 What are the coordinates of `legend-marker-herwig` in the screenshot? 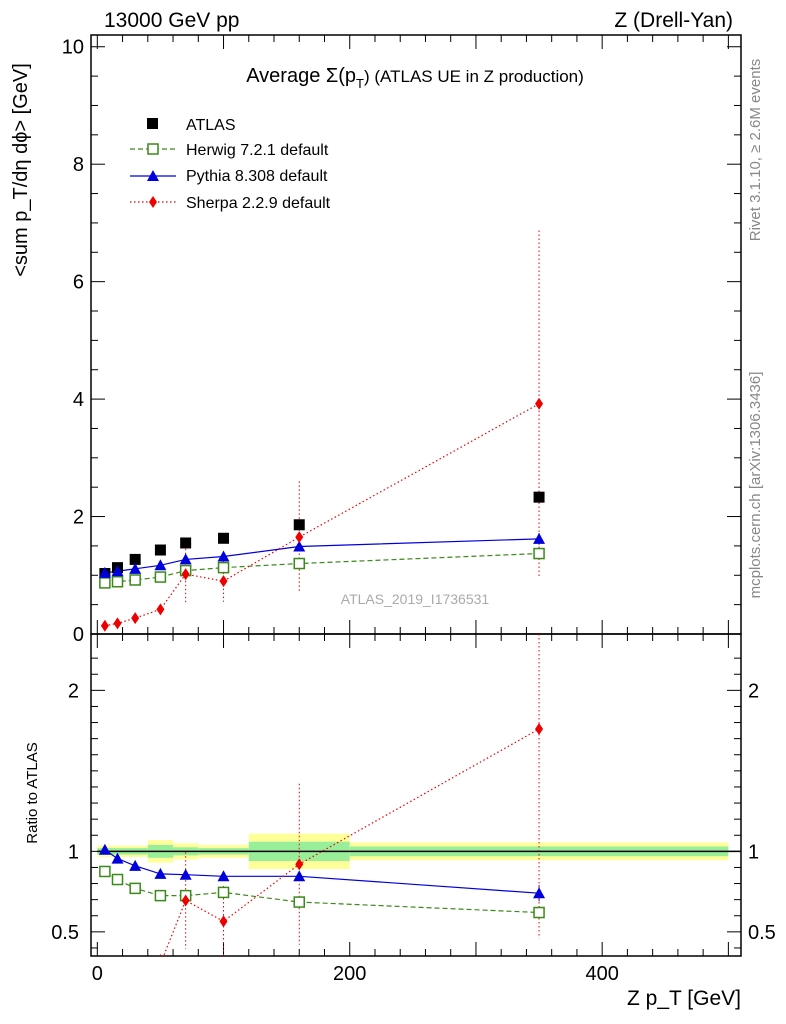 It's located at (153, 149).